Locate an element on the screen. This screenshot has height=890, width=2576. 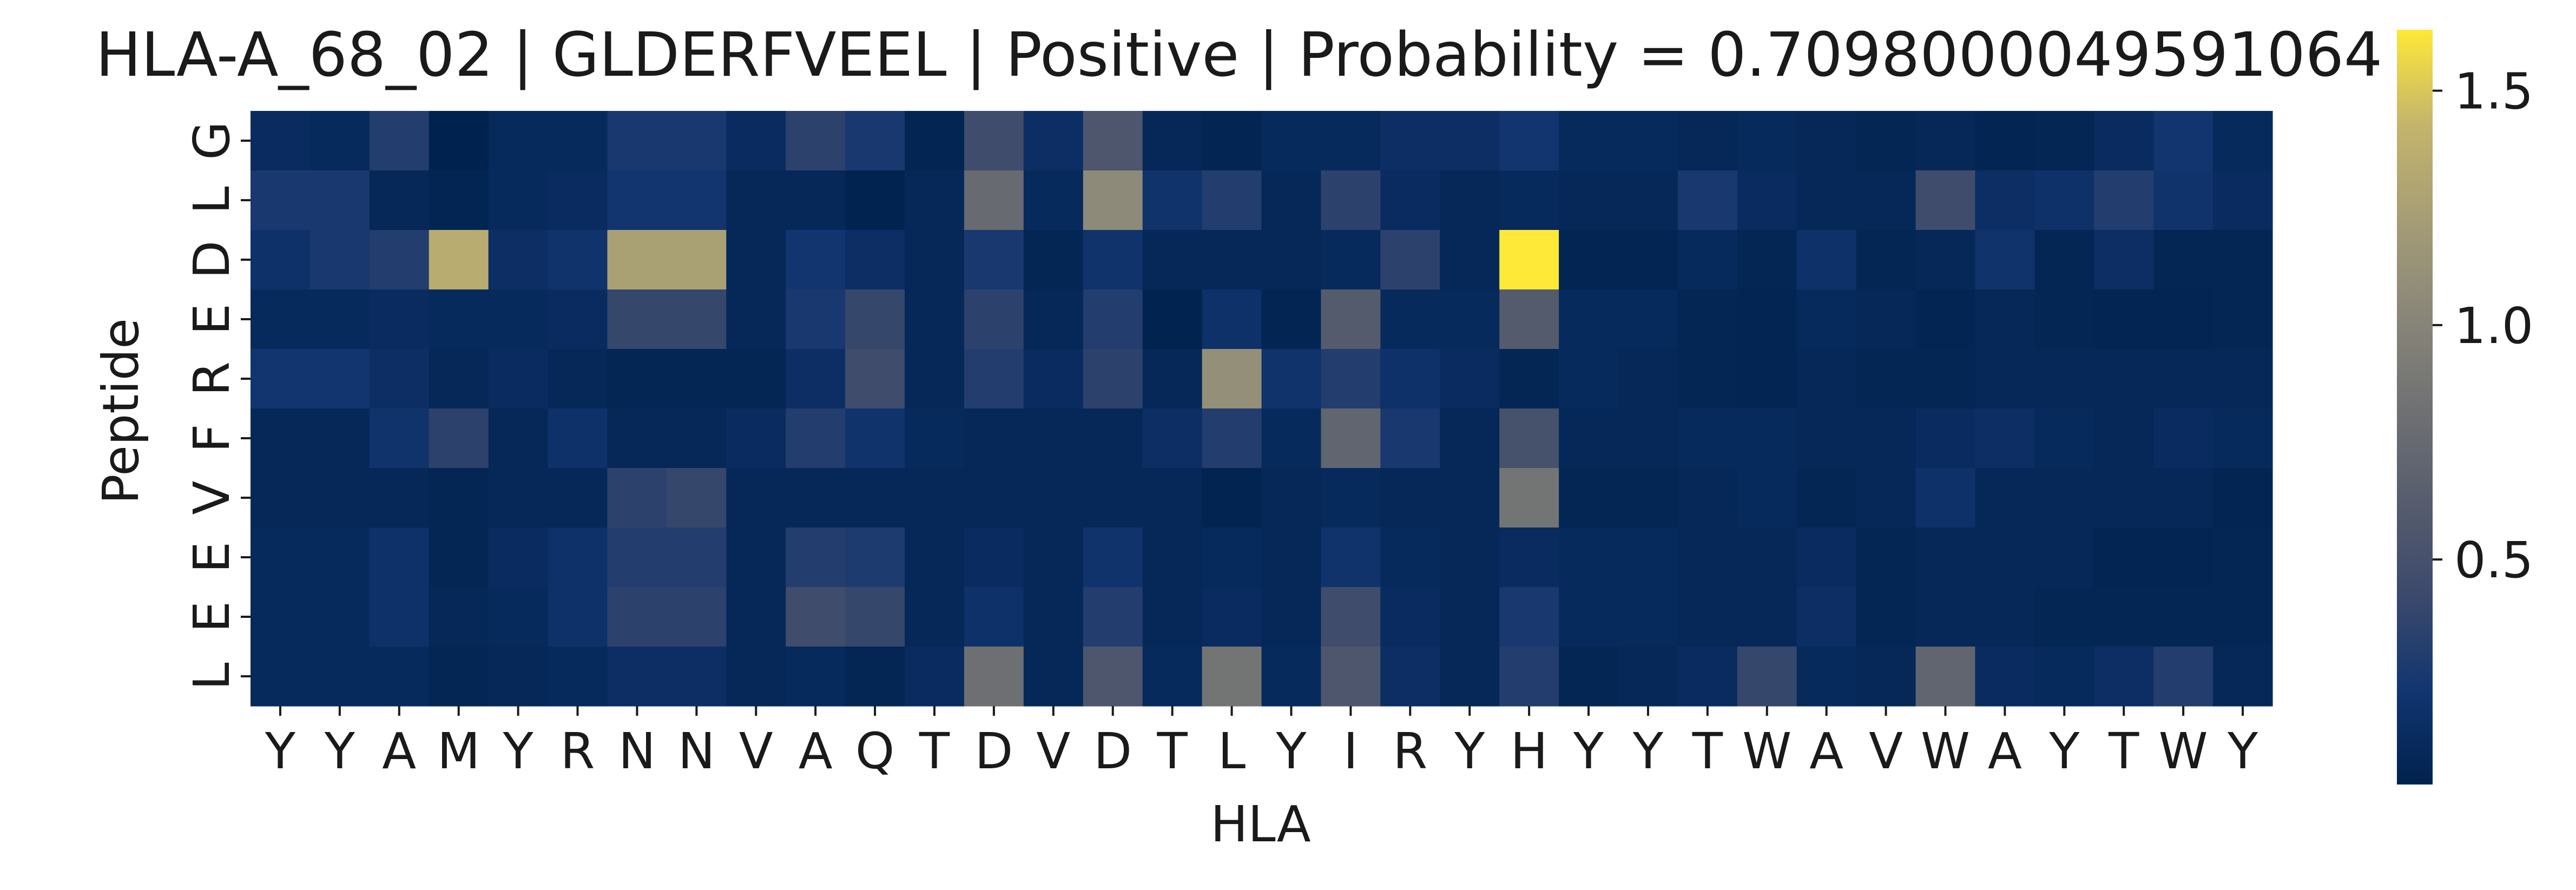
y-tick-label: V is located at coordinates (212, 497).